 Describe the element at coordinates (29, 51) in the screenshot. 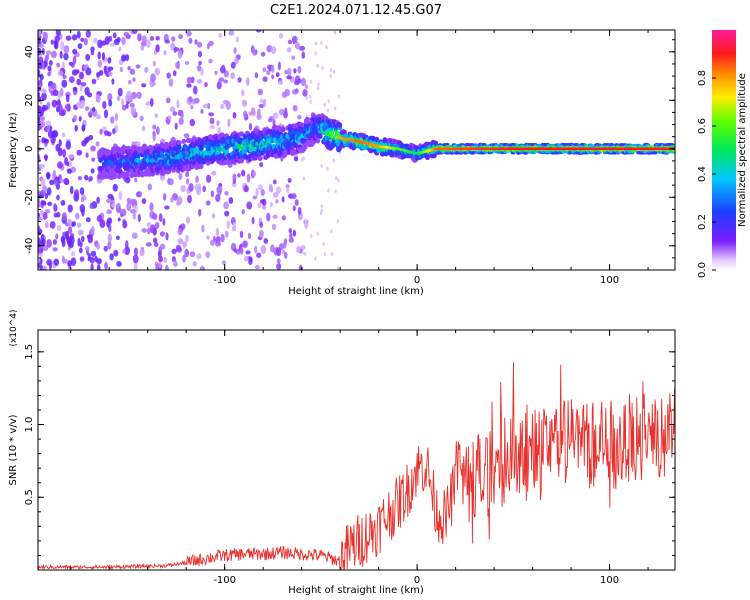

I see `y-tick-label: 40` at that location.